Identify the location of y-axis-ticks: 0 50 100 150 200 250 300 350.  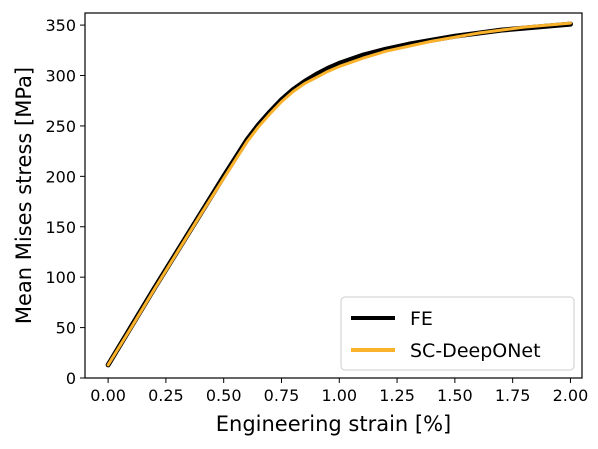
(65, 202).